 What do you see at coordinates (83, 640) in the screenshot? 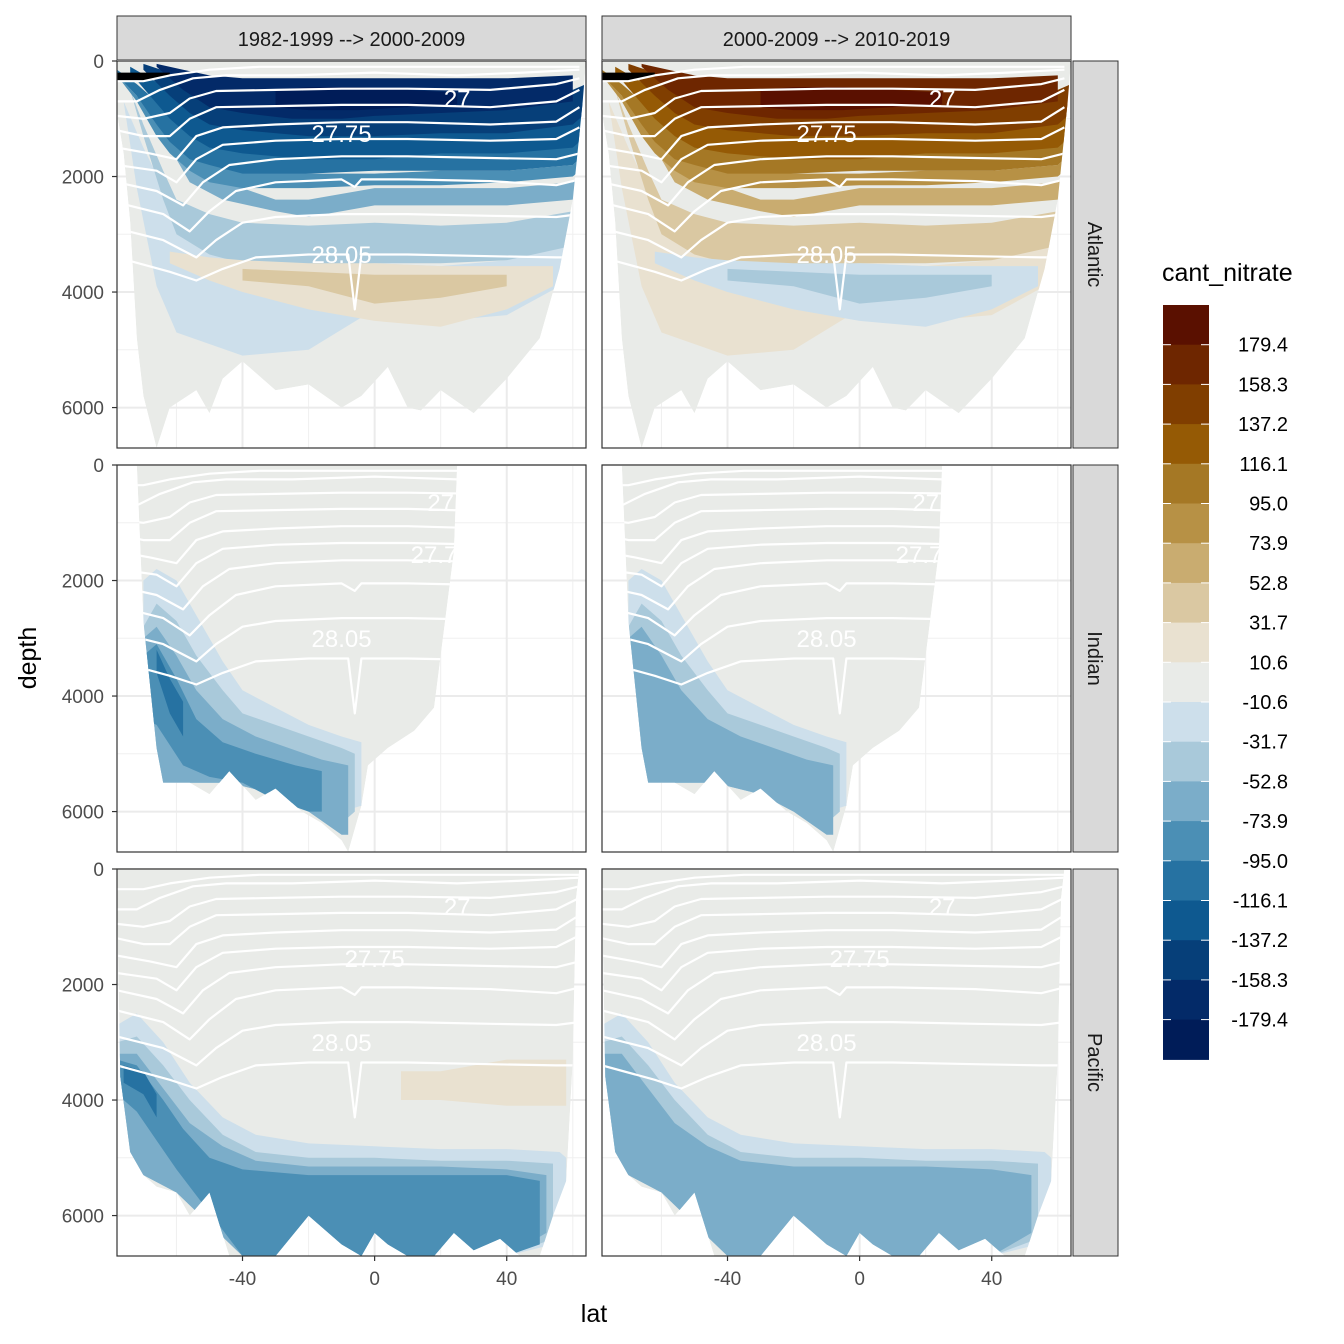
I see `y-axis-ticks: 0 2000 4000 6000 0 2000 4000 6000 0 2000 4000 6000` at bounding box center [83, 640].